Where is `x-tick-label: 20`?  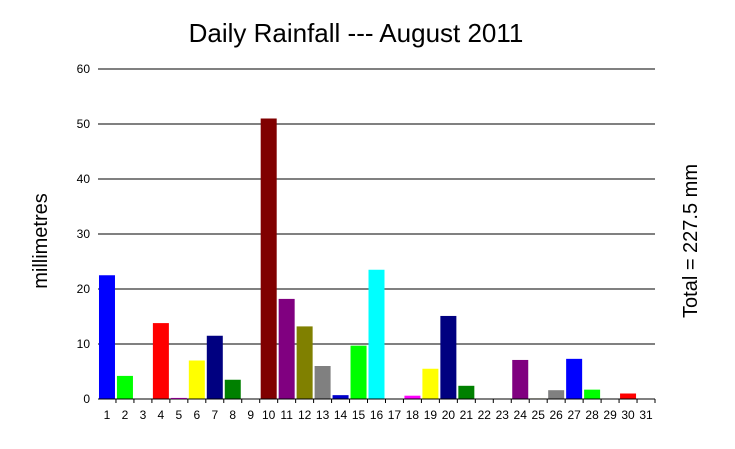
x-tick-label: 20 is located at coordinates (449, 415).